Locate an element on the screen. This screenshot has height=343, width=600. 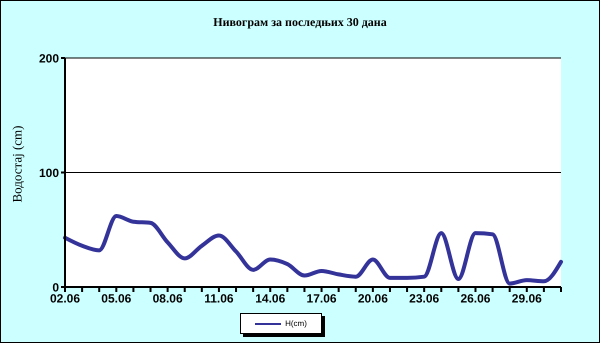
y-tick-label: 100 is located at coordinates (49, 173).